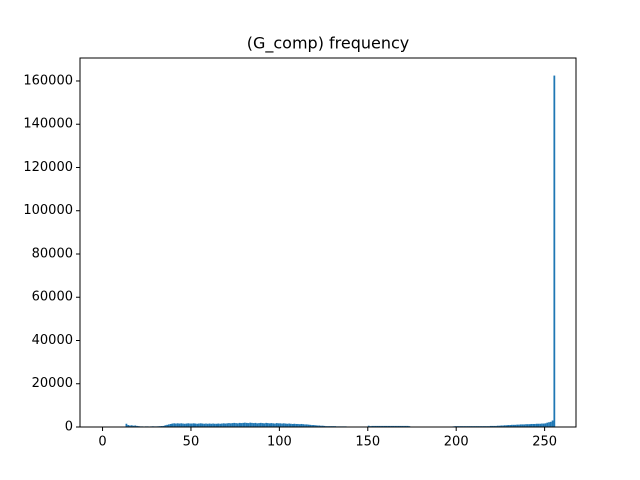 This screenshot has width=640, height=480. What do you see at coordinates (52, 340) in the screenshot?
I see `y-tick-label: 40000` at bounding box center [52, 340].